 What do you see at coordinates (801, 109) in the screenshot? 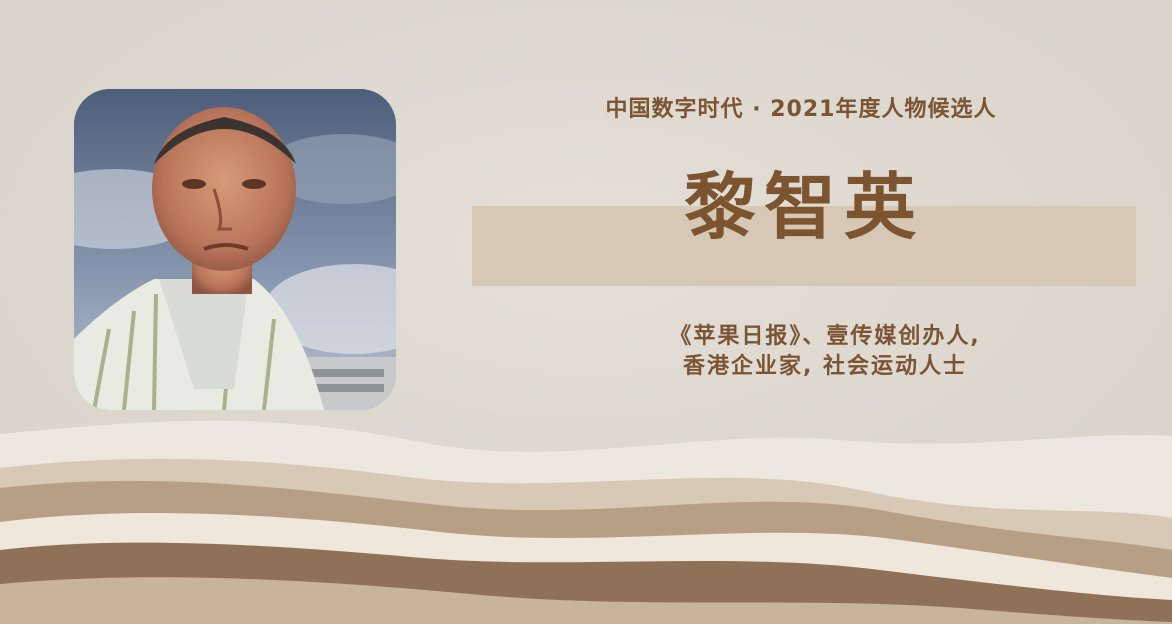
I see `award-subtitle: 中国数字时代 · 2021年度人物候选人` at bounding box center [801, 109].